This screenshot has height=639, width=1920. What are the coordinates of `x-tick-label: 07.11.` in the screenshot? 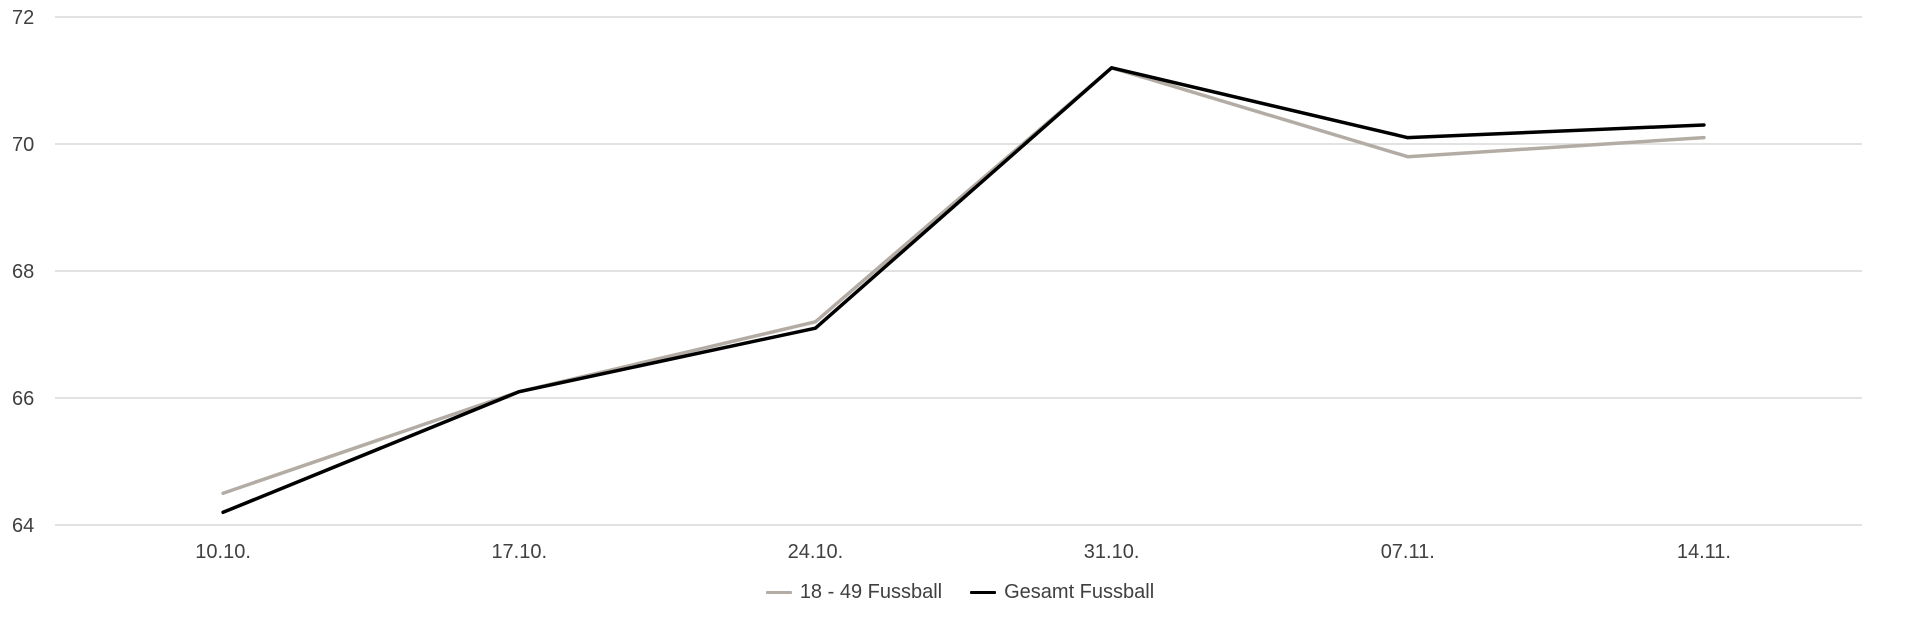 It's located at (1408, 552).